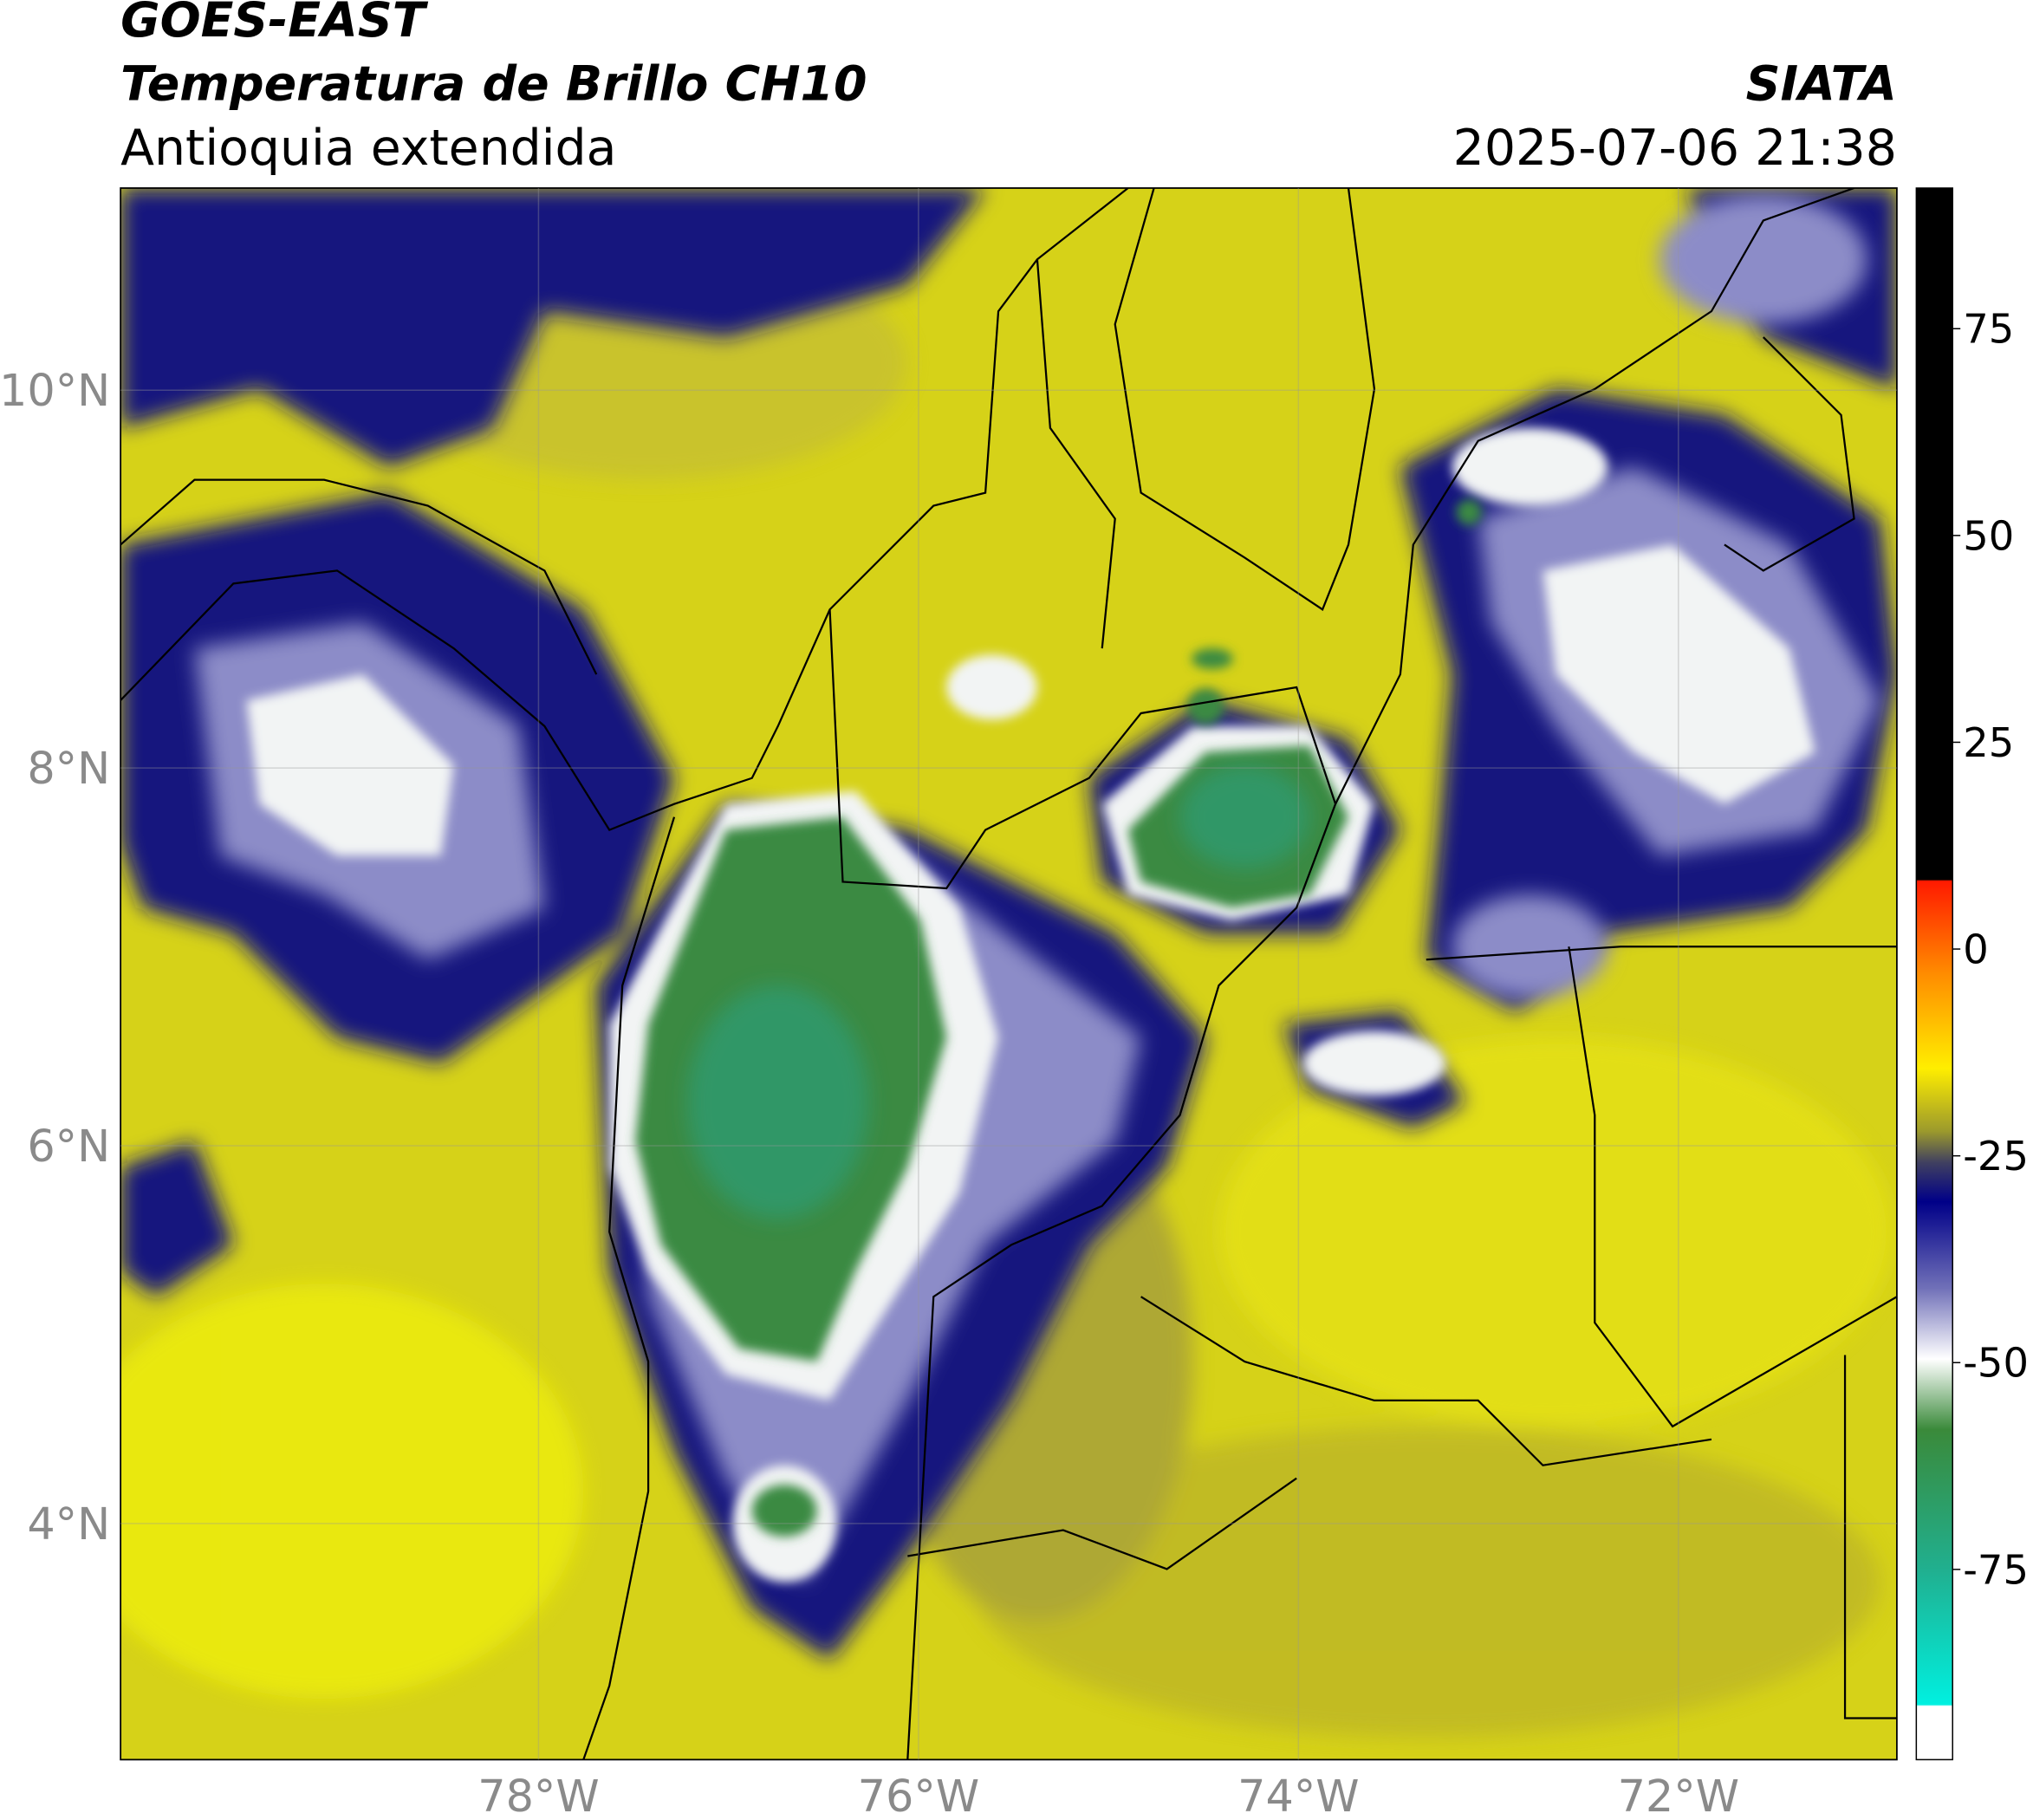  I want to click on colorbar-tick-label: 0, so click(1976, 949).